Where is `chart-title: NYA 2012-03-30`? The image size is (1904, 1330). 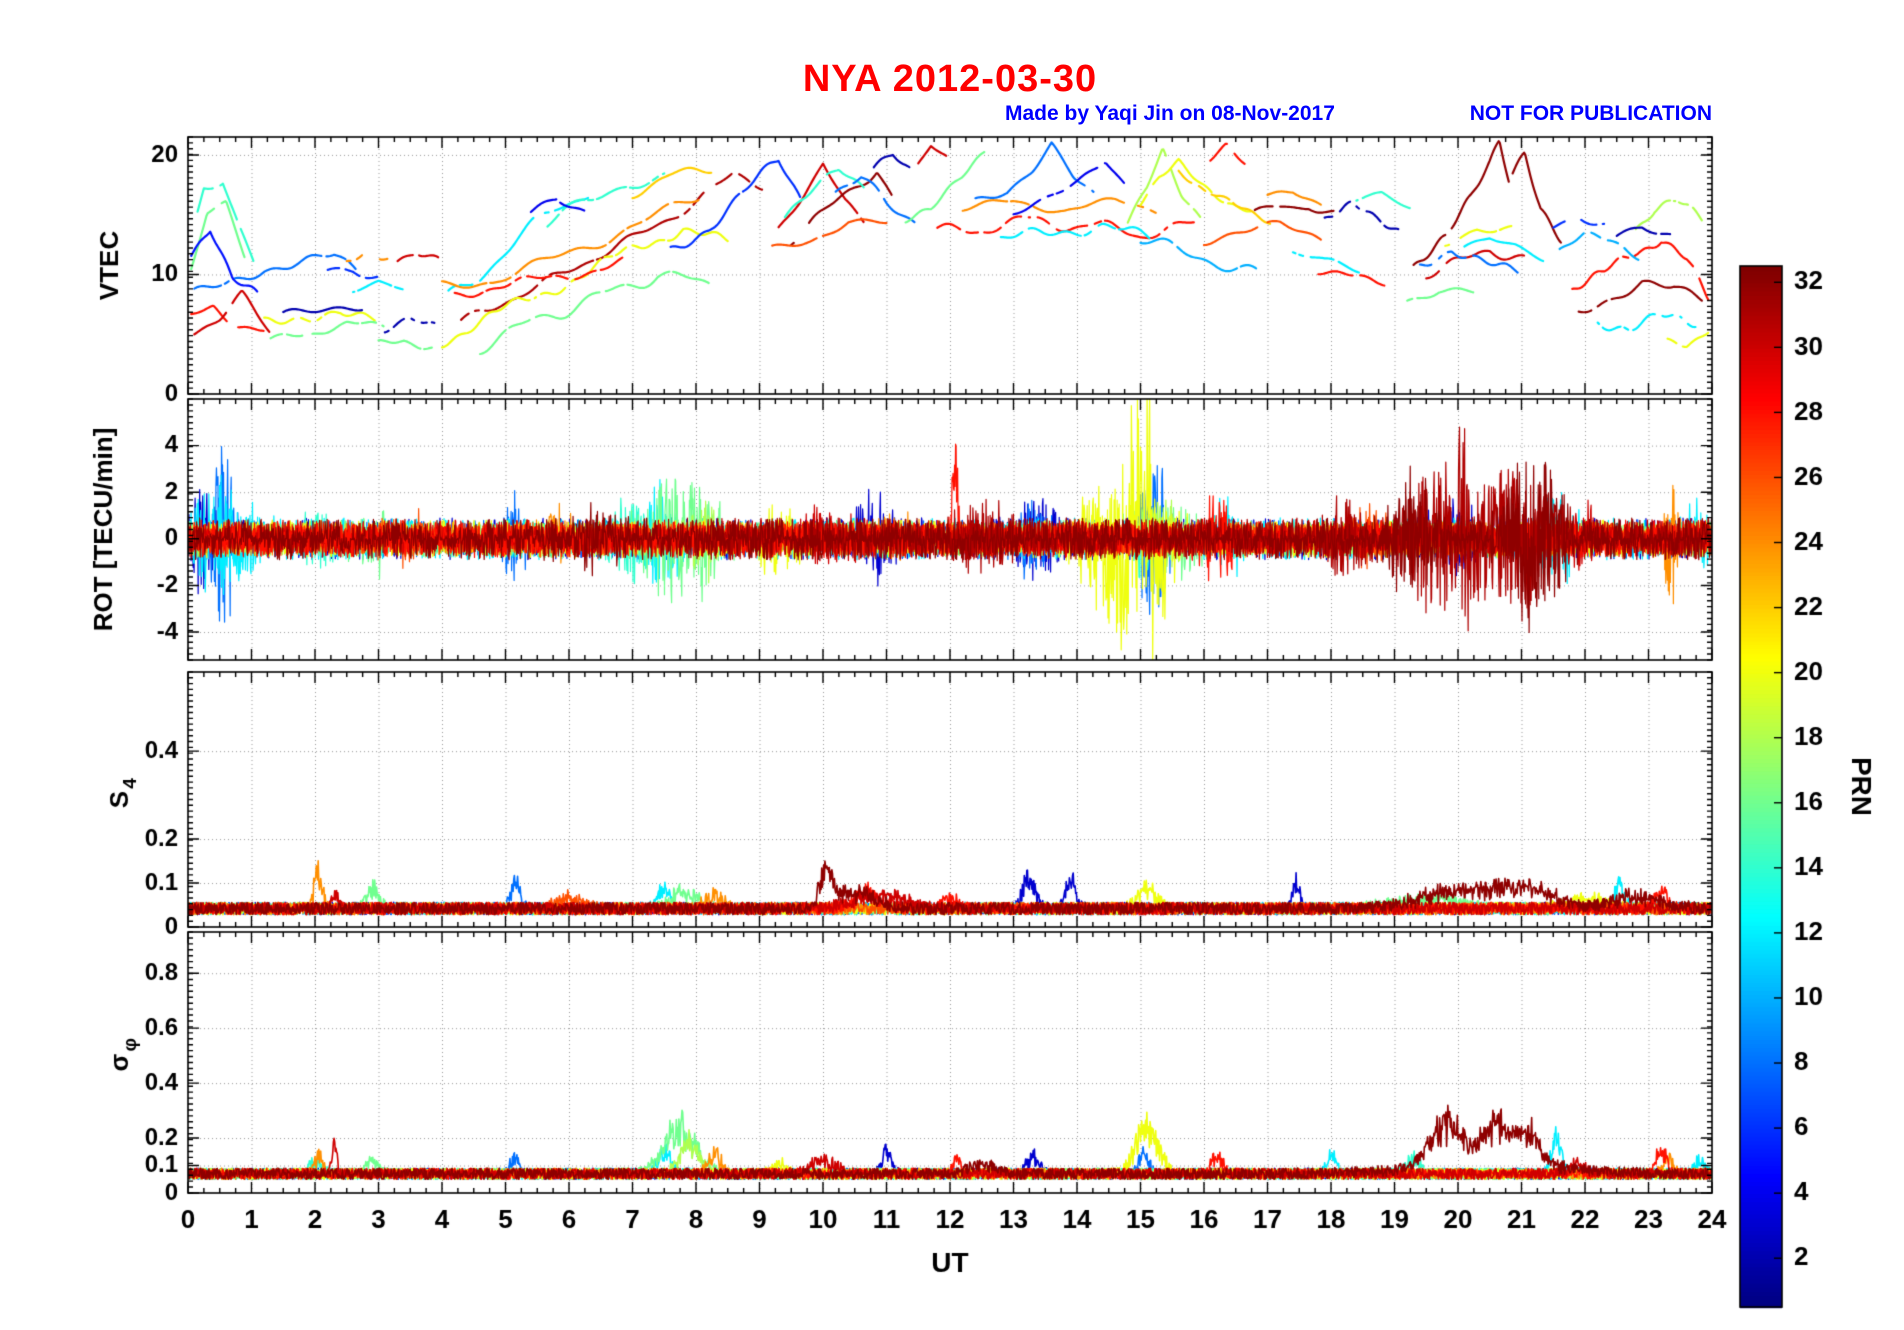
chart-title: NYA 2012-03-30 is located at coordinates (950, 79).